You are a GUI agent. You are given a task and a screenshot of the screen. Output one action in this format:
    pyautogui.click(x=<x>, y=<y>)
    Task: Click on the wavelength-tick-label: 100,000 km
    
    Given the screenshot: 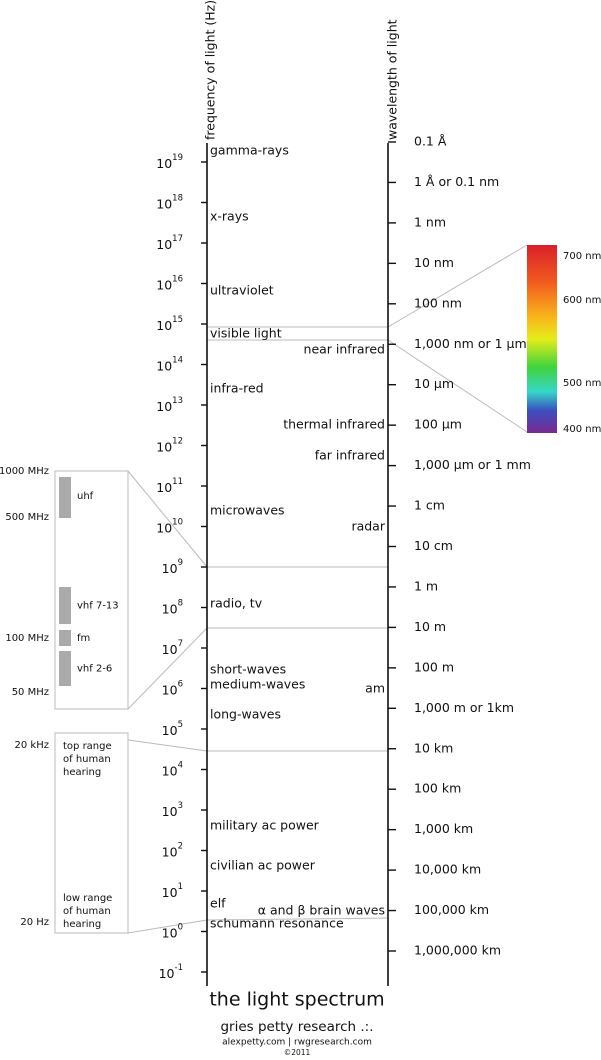 What is the action you would take?
    pyautogui.click(x=451, y=909)
    